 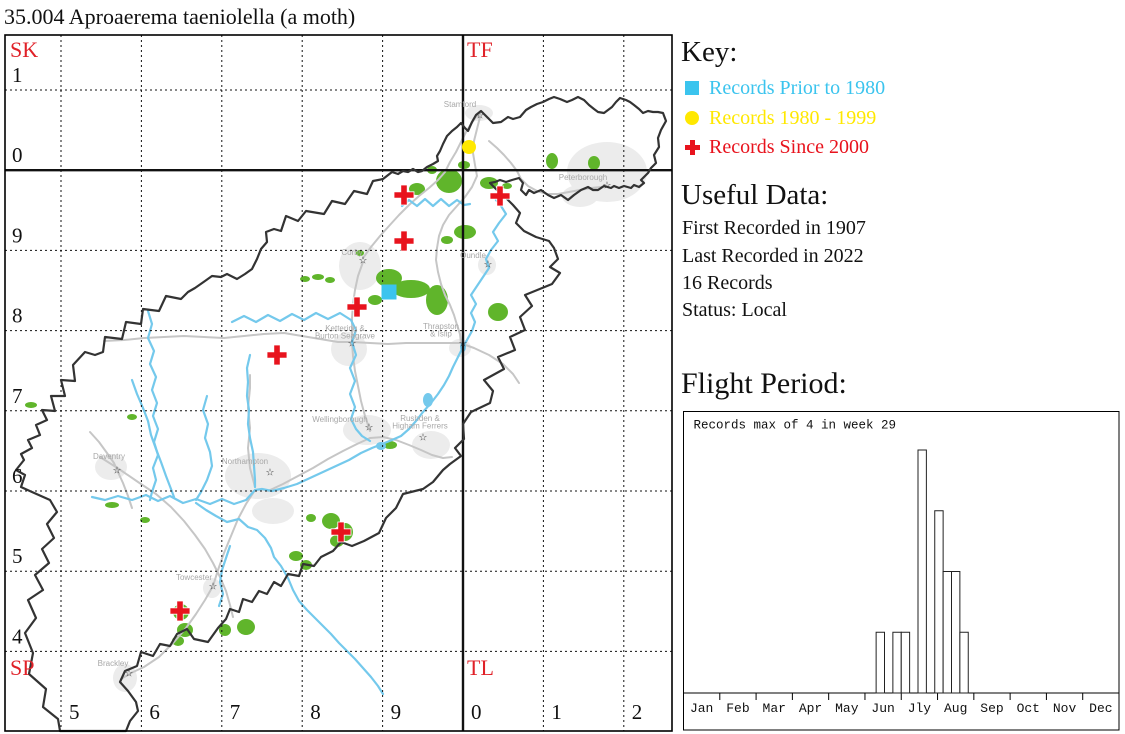 I want to click on key-item-1980-1999: Records 1980 - 1999, so click(x=780, y=118).